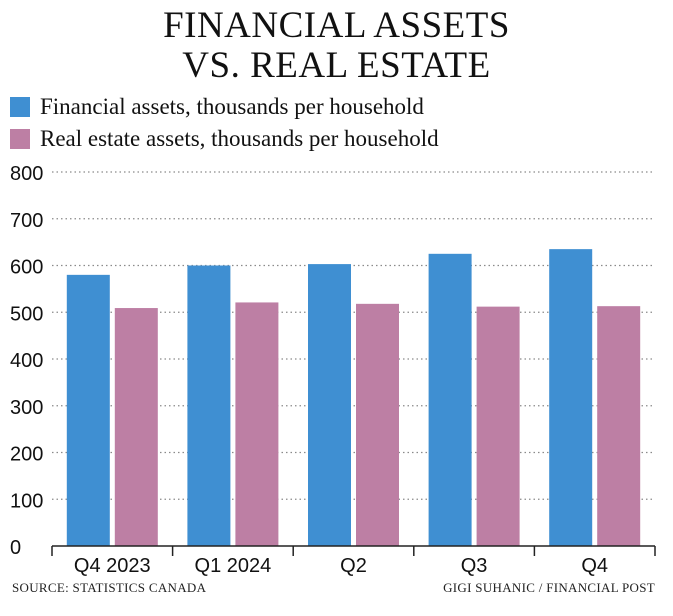  What do you see at coordinates (20, 107) in the screenshot?
I see `legend-swatch-financial` at bounding box center [20, 107].